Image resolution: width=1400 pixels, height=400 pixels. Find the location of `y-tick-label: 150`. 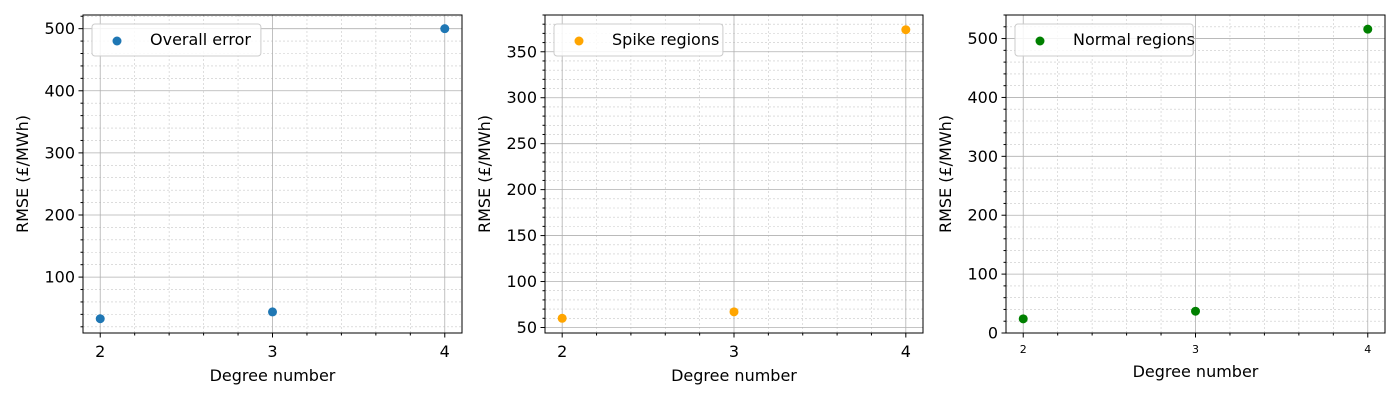

y-tick-label: 150 is located at coordinates (521, 235).